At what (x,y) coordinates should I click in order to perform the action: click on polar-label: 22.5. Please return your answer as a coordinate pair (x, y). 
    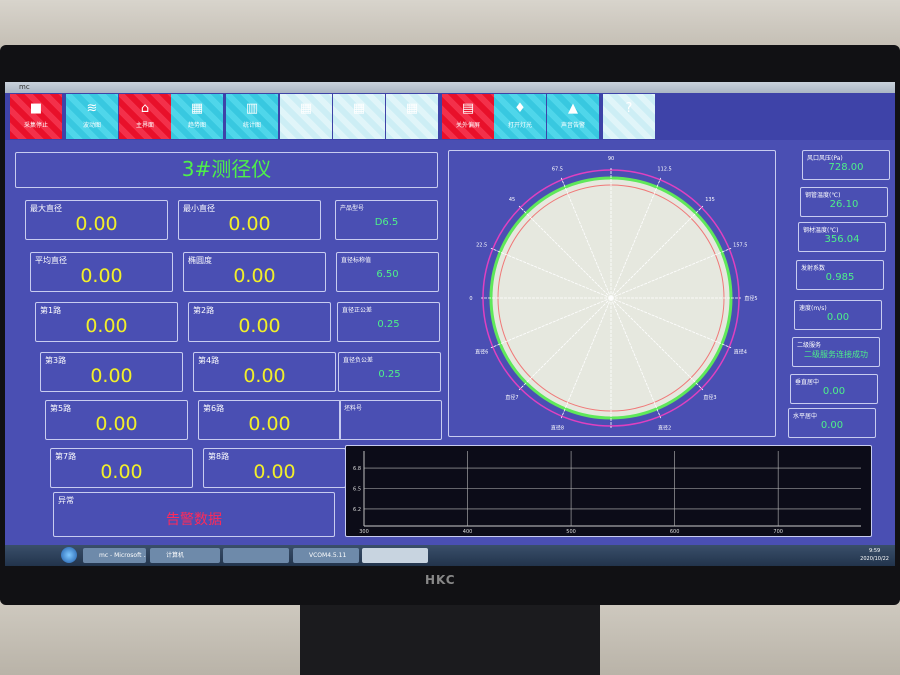
    Looking at the image, I should click on (481, 245).